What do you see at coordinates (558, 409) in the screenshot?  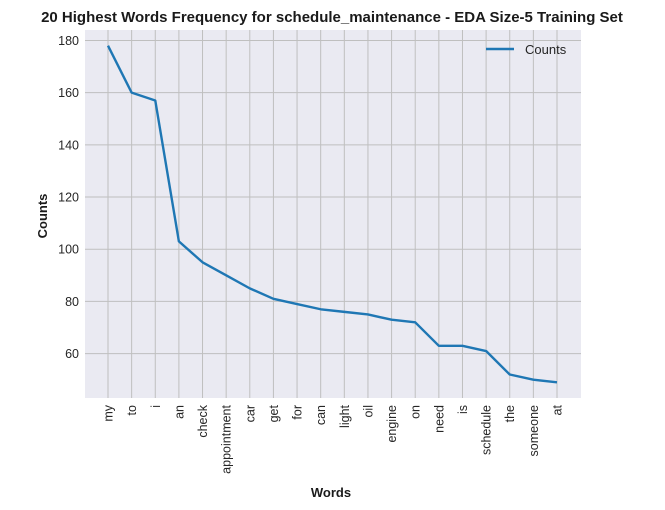 I see `x-tick-label: at` at bounding box center [558, 409].